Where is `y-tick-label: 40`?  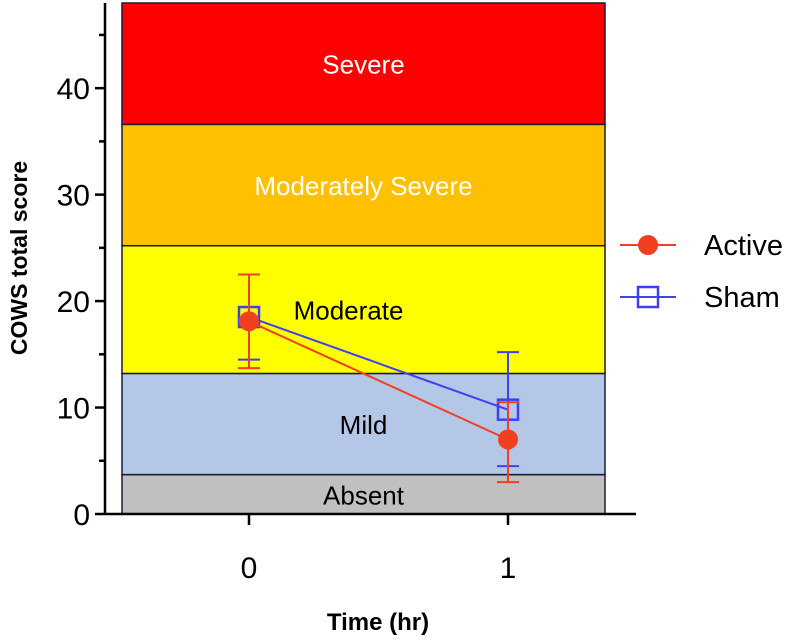
y-tick-label: 40 is located at coordinates (73, 89).